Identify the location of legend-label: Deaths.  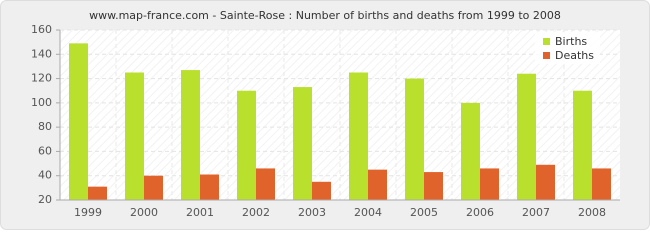
(574, 55).